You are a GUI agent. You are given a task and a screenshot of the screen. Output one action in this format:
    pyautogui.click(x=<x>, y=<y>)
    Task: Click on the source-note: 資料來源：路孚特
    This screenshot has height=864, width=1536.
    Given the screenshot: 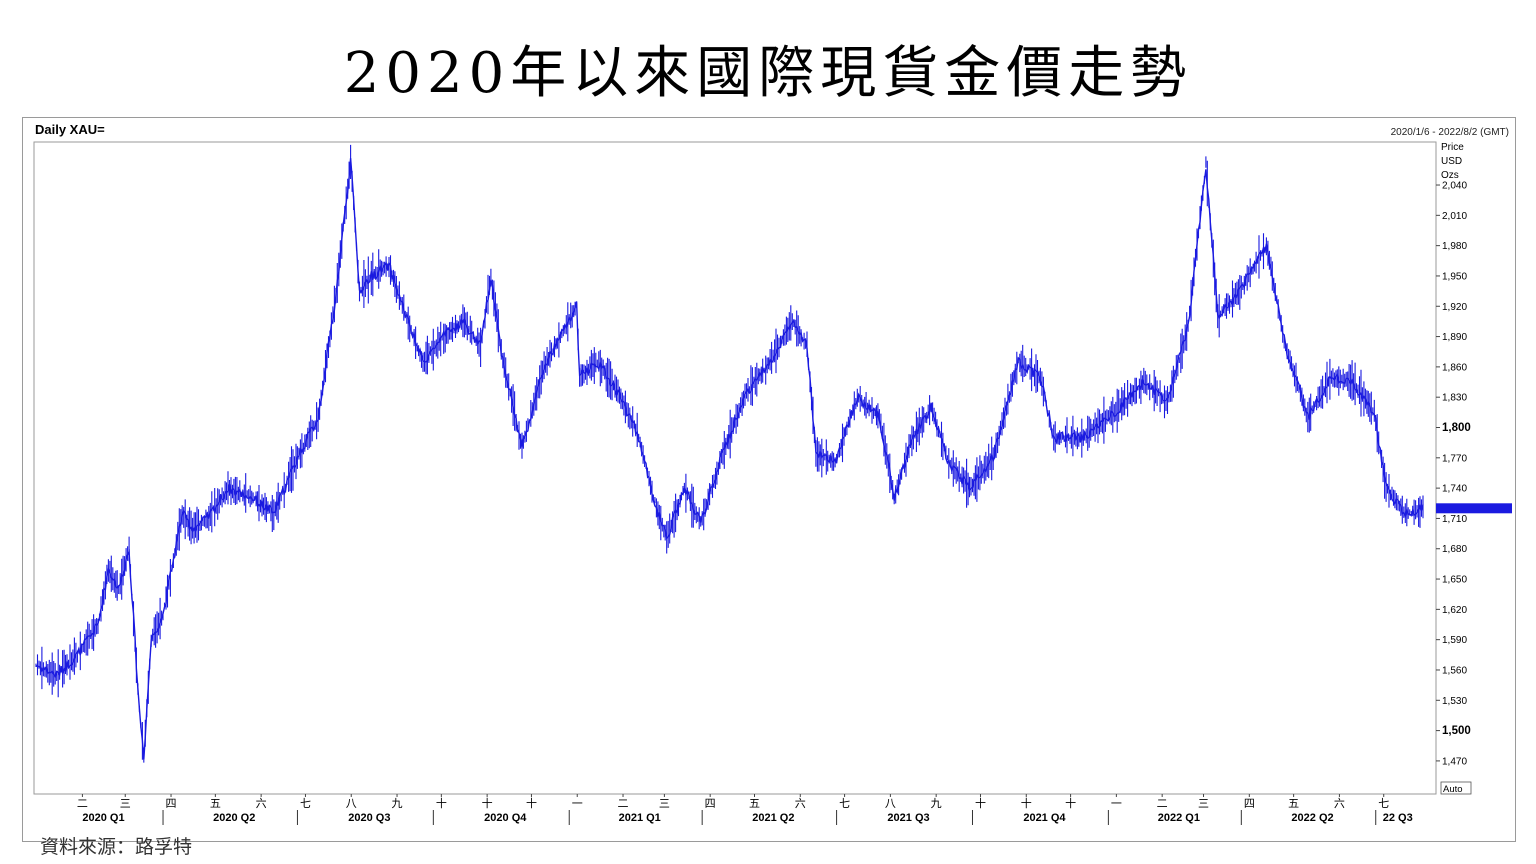 What is the action you would take?
    pyautogui.click(x=116, y=847)
    